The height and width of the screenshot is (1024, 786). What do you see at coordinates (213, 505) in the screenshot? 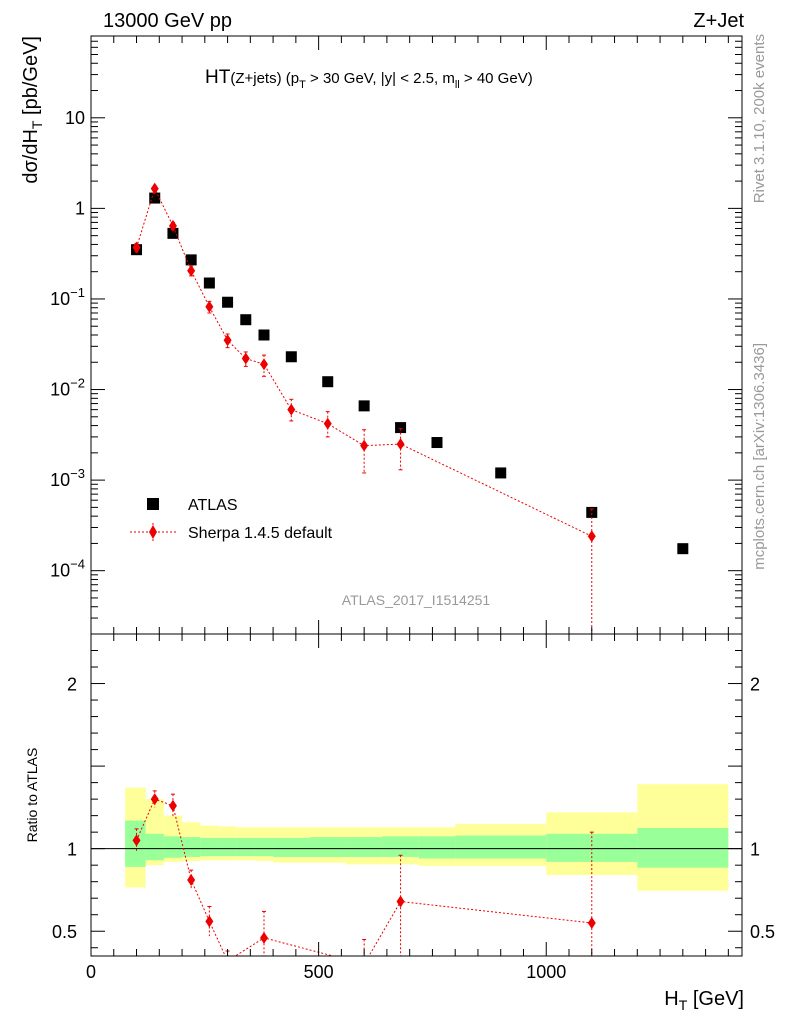
I see `legend-atlas-label: ATLAS` at bounding box center [213, 505].